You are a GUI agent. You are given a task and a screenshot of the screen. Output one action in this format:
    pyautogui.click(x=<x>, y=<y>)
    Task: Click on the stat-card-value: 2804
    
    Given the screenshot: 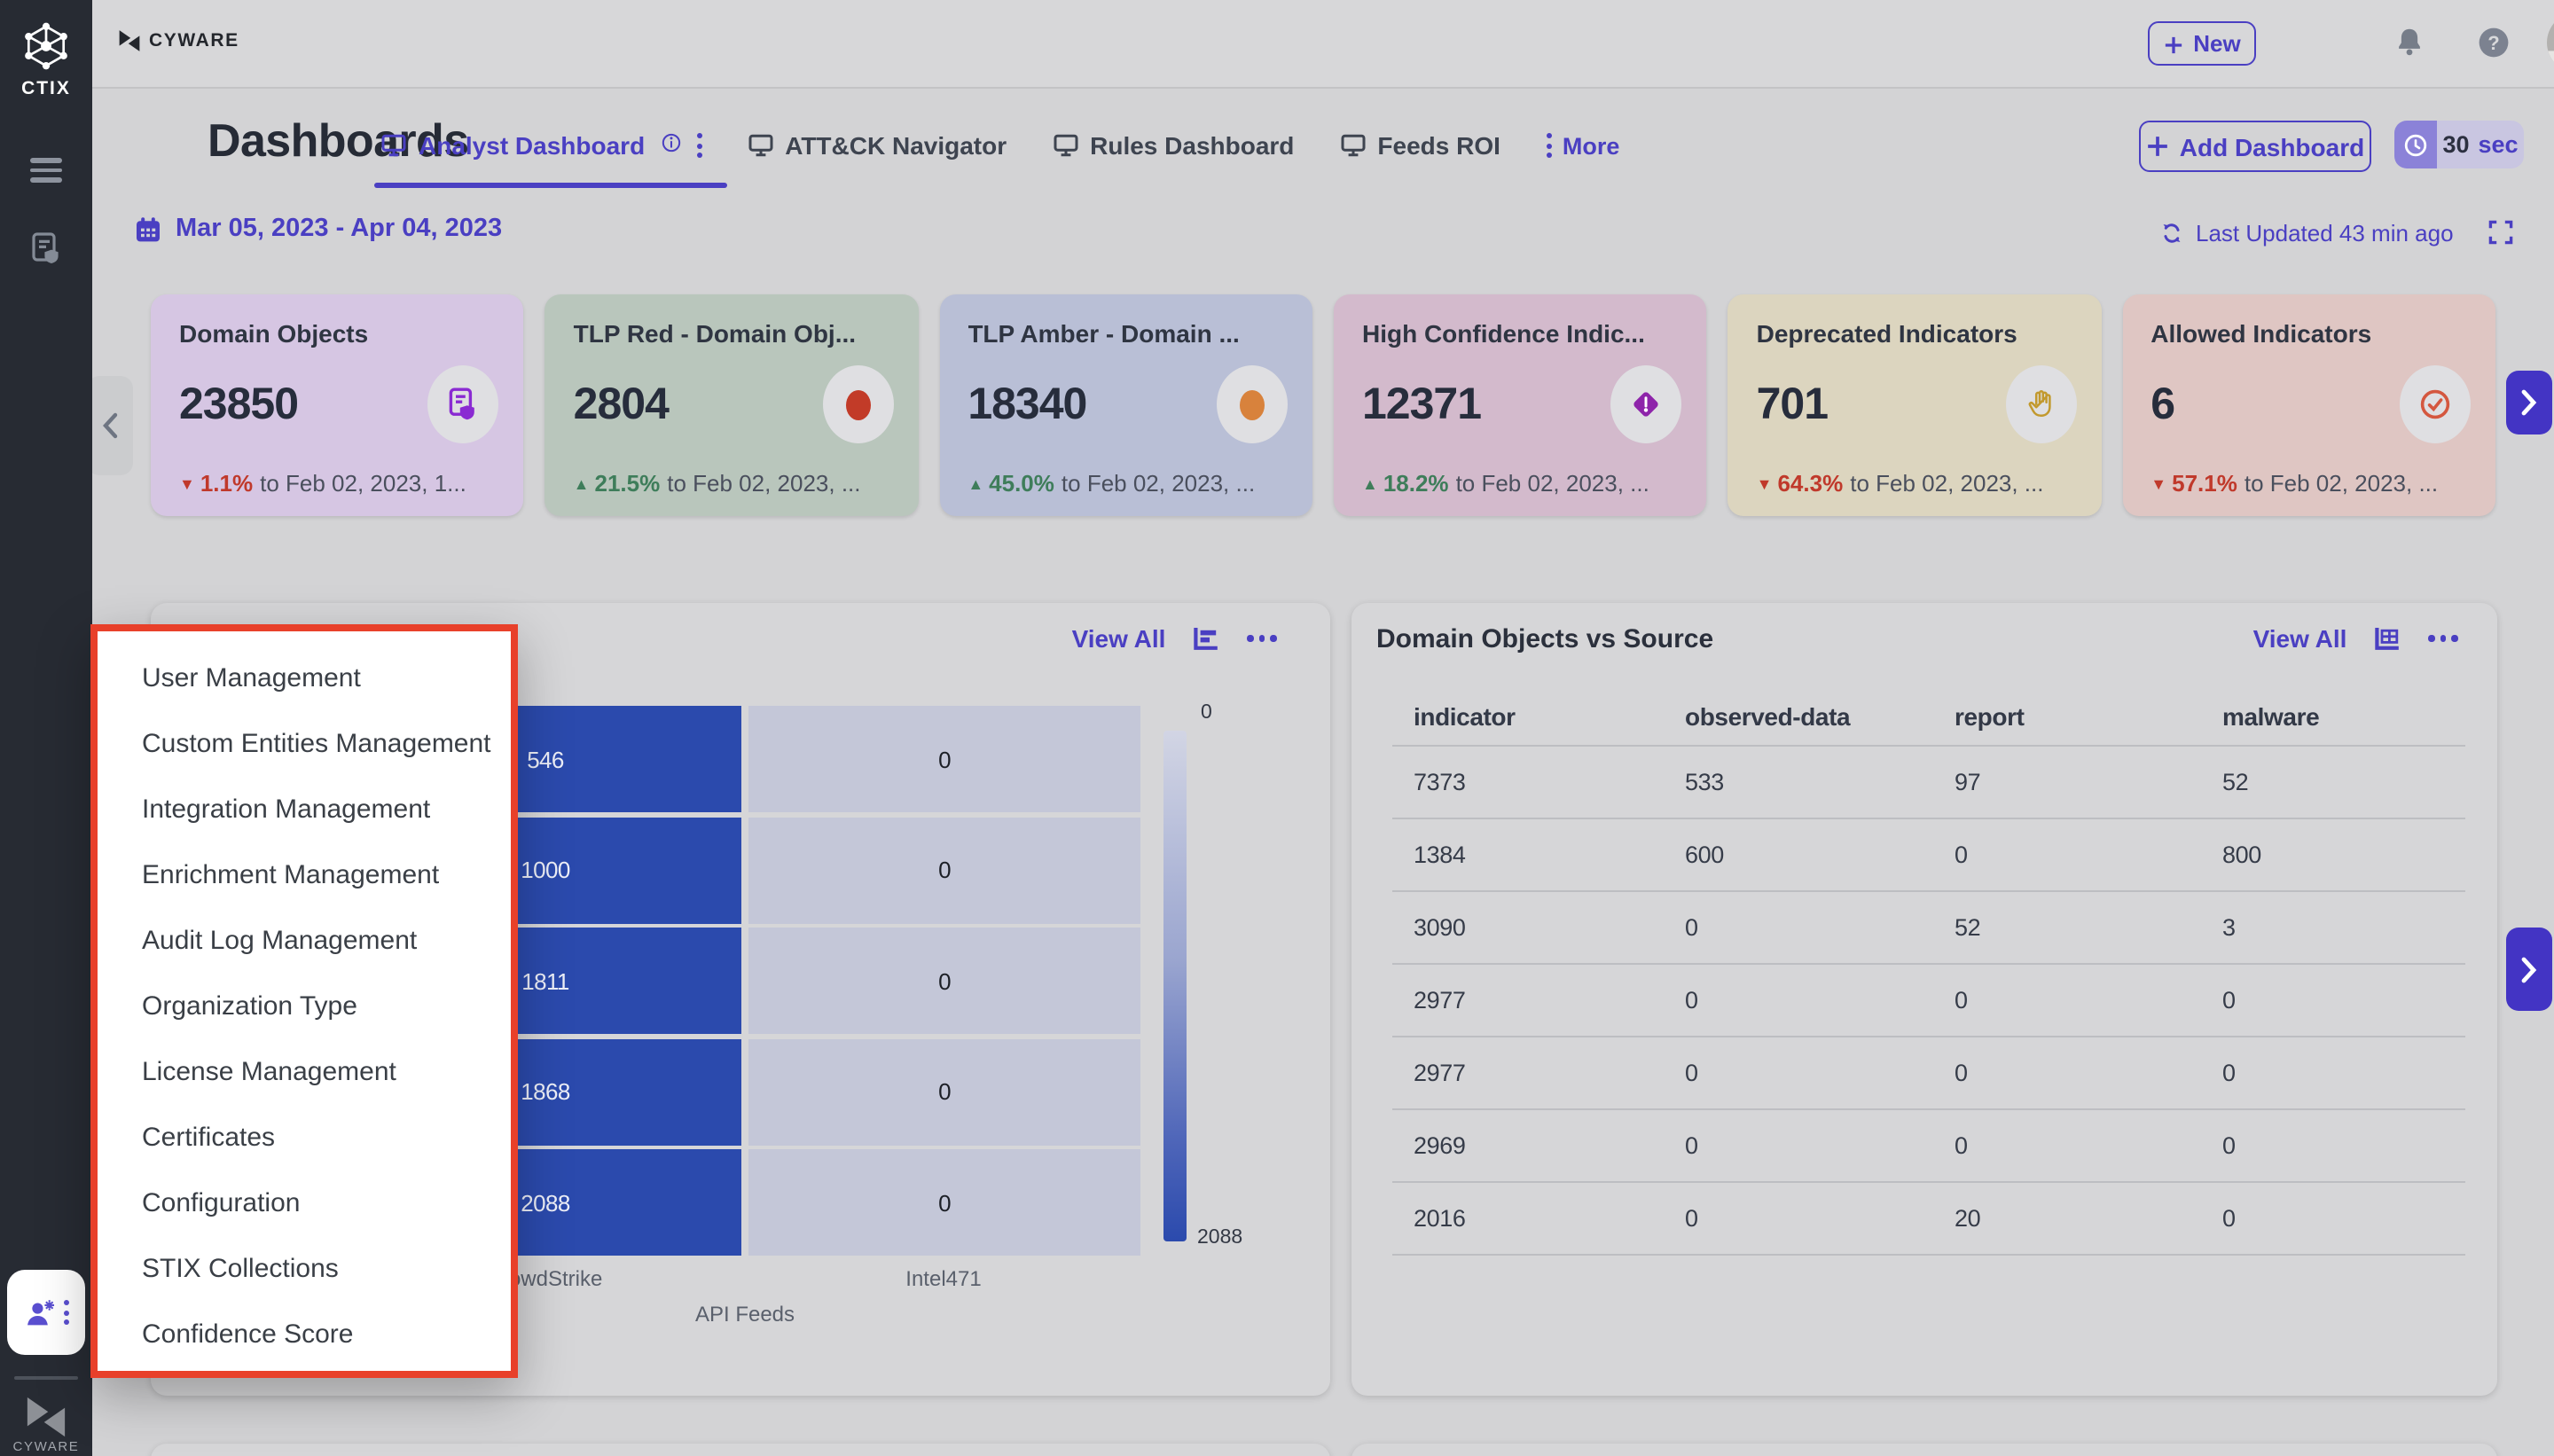 What is the action you would take?
    pyautogui.click(x=621, y=404)
    